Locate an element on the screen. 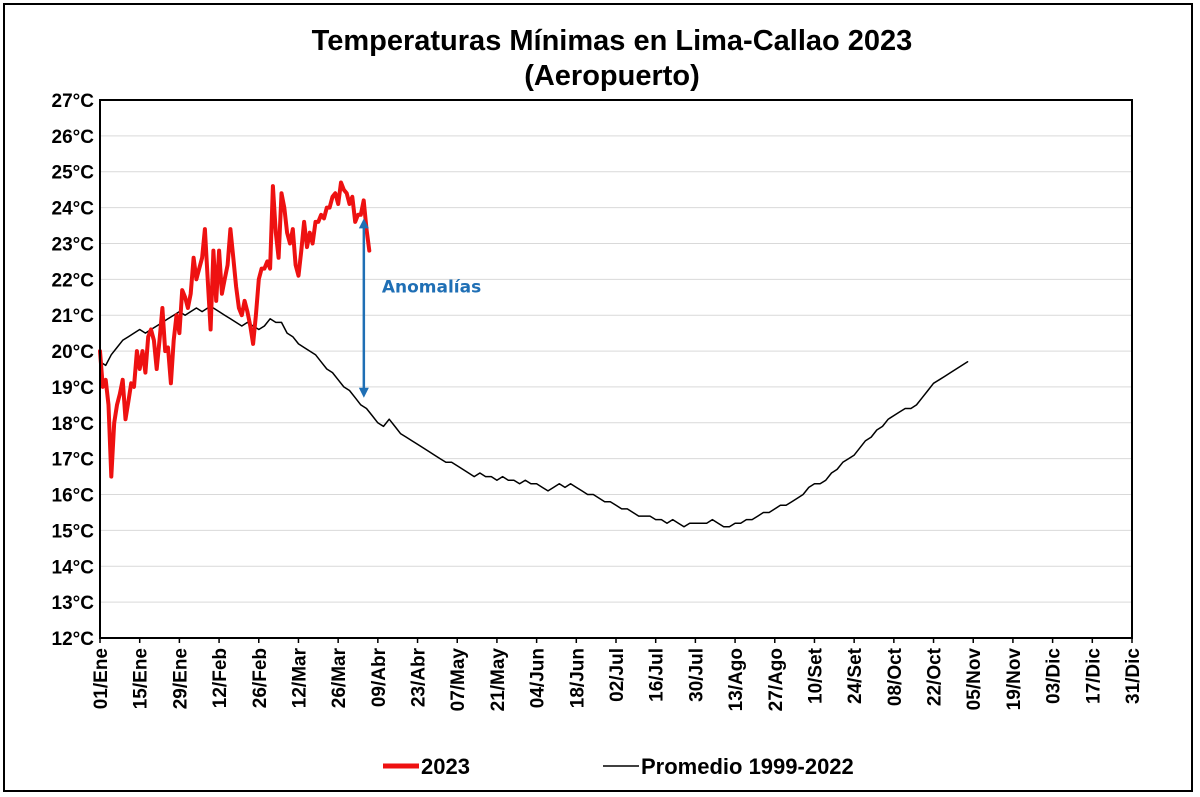 The image size is (1200, 797). y-tick-label: 20°C is located at coordinates (73, 352).